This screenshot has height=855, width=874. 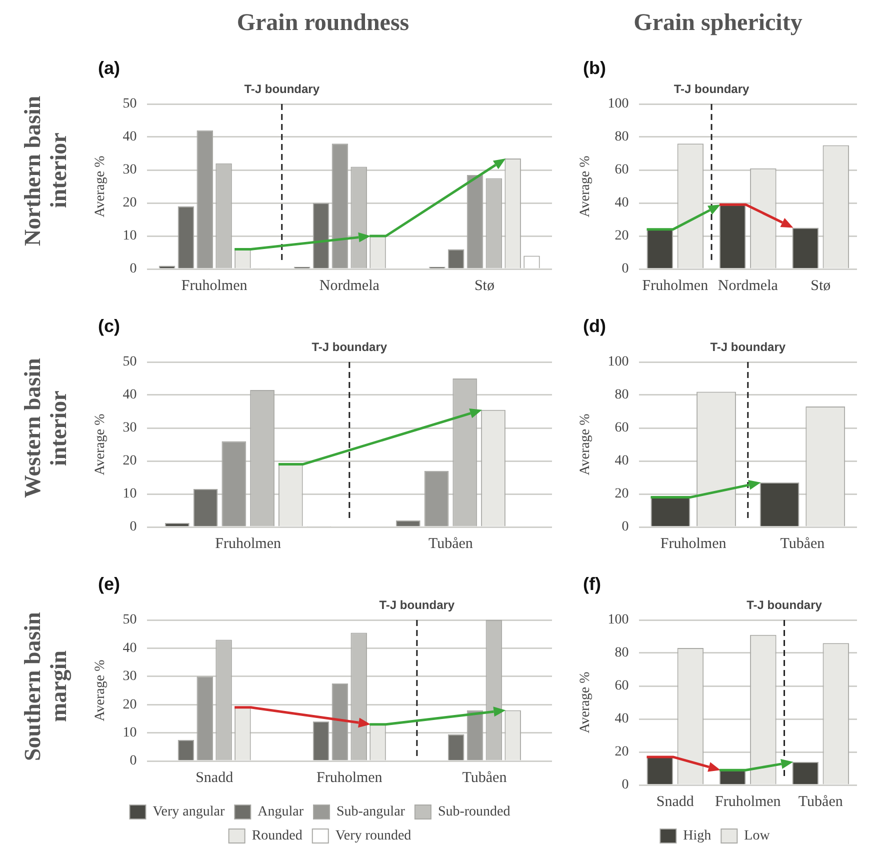 What do you see at coordinates (757, 836) in the screenshot?
I see `legend-label: Low` at bounding box center [757, 836].